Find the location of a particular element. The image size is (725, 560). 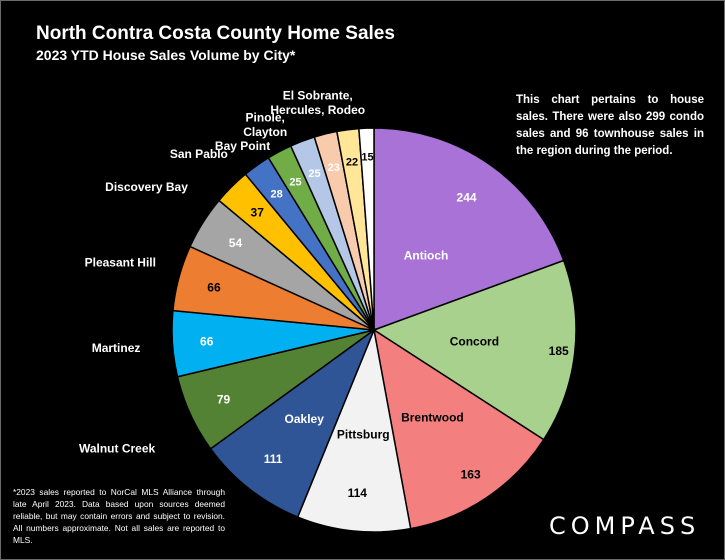

pie-slice-antioch is located at coordinates (469, 229).